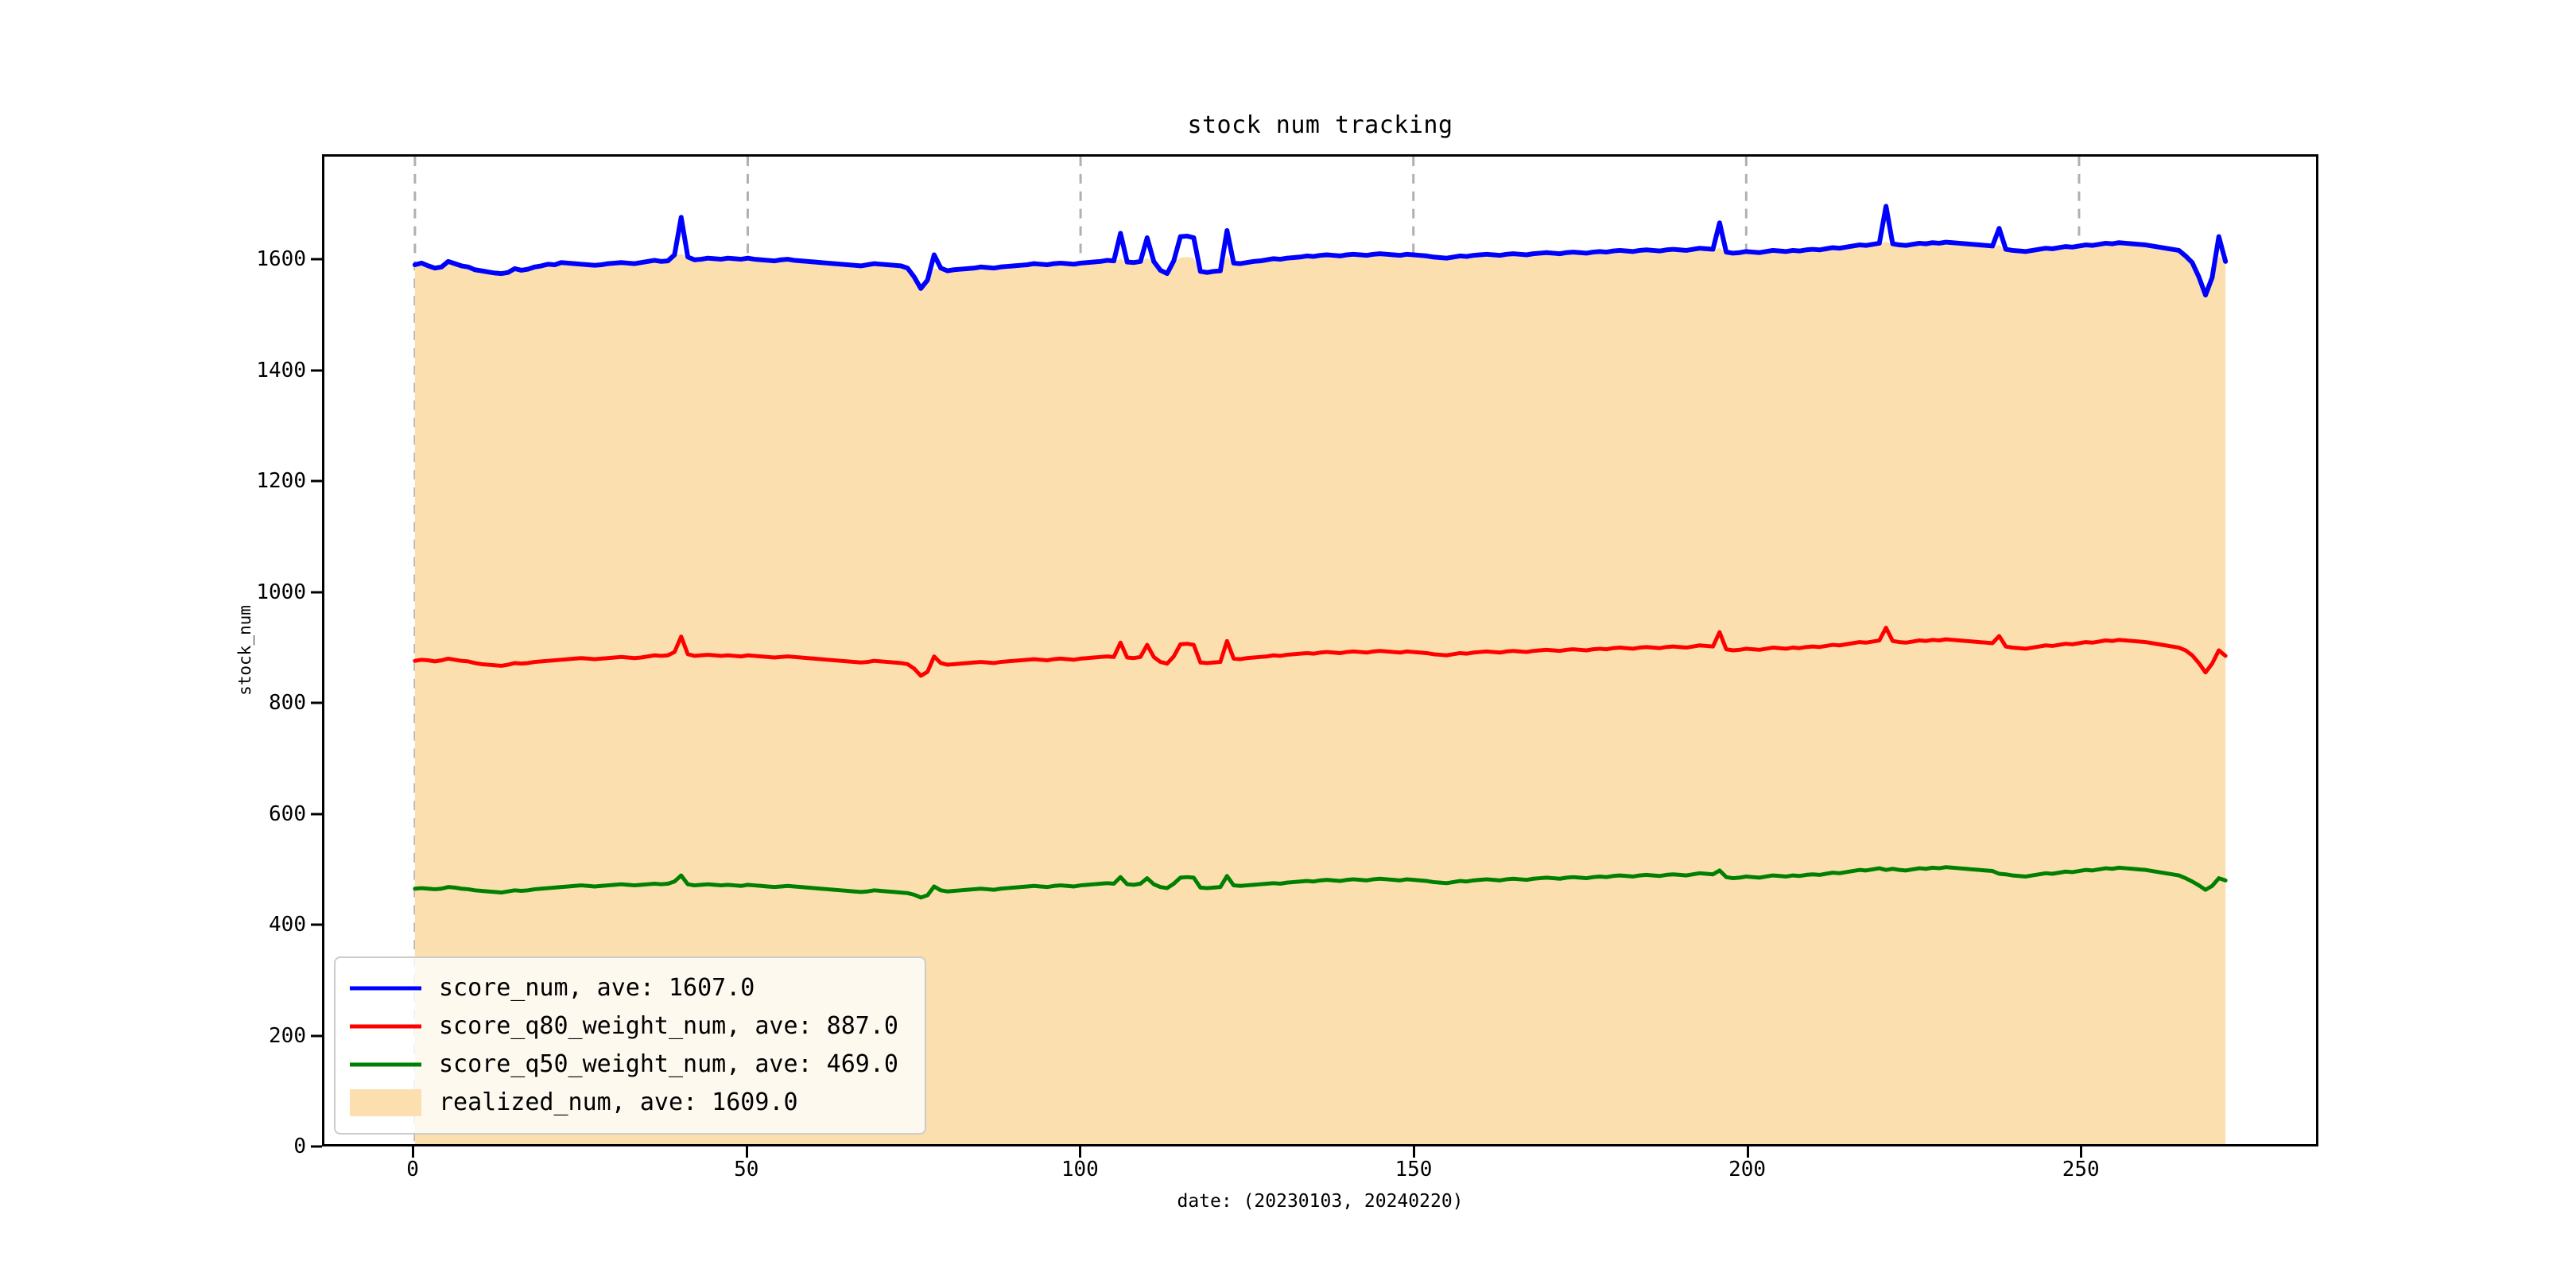  Describe the element at coordinates (747, 1169) in the screenshot. I see `x-tick-label: 50` at that location.